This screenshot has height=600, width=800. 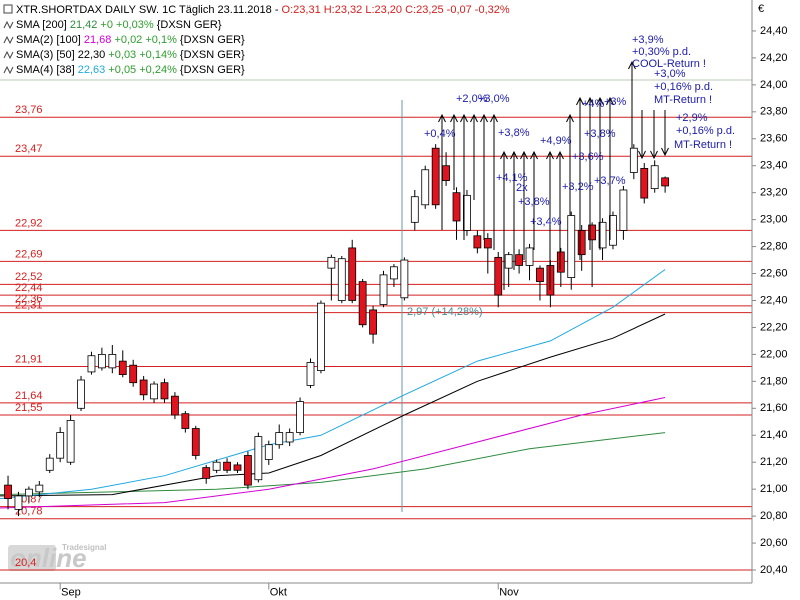 I want to click on annotation: +4,1%, so click(x=512, y=178).